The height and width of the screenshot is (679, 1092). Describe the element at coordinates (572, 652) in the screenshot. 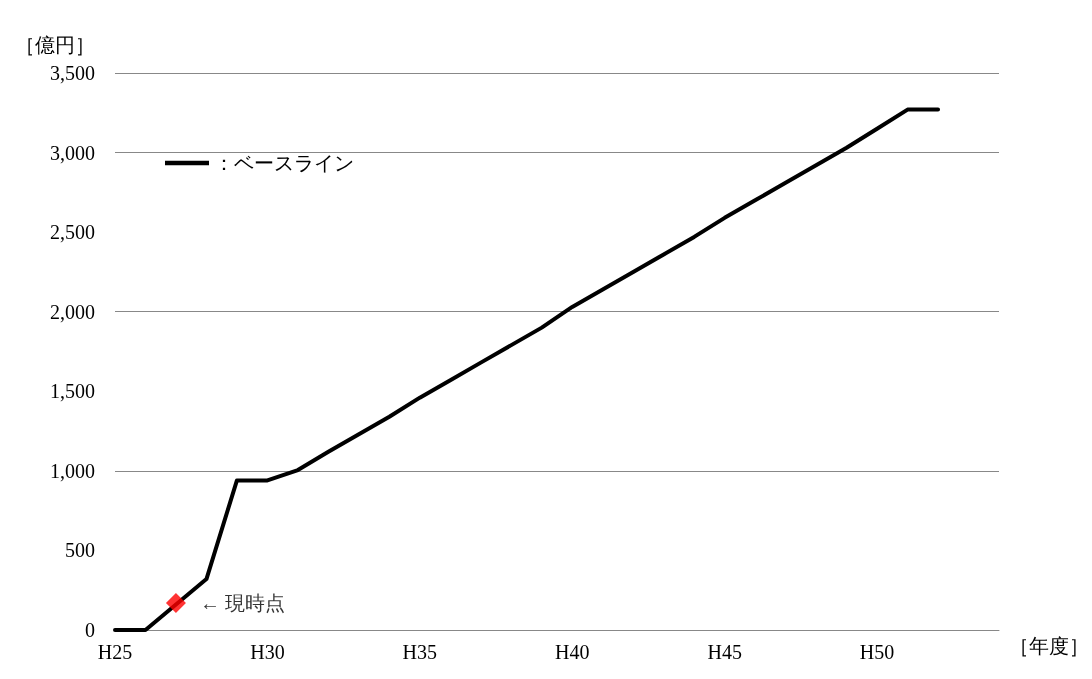

I see `x-tick-label: H40` at that location.